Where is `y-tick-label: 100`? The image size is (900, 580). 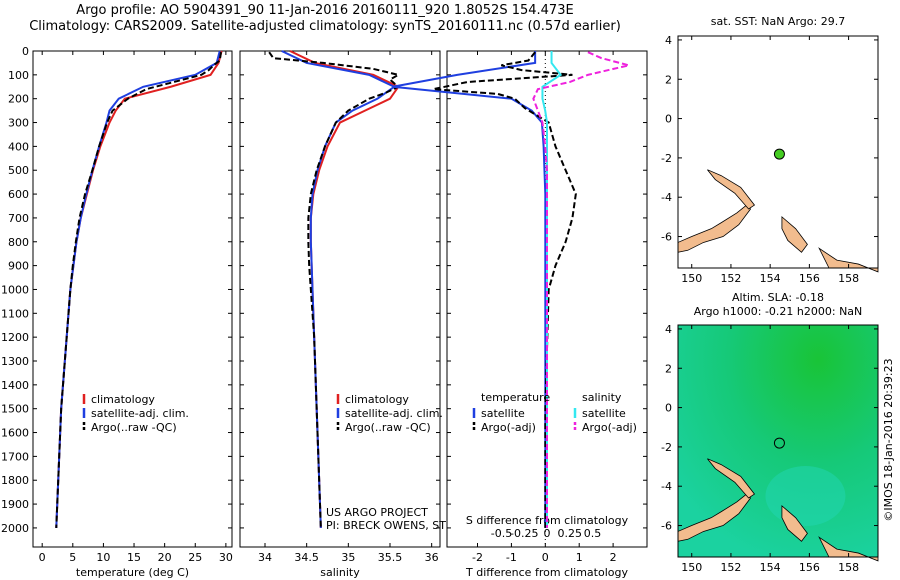
y-tick-label: 100 is located at coordinates (18, 75).